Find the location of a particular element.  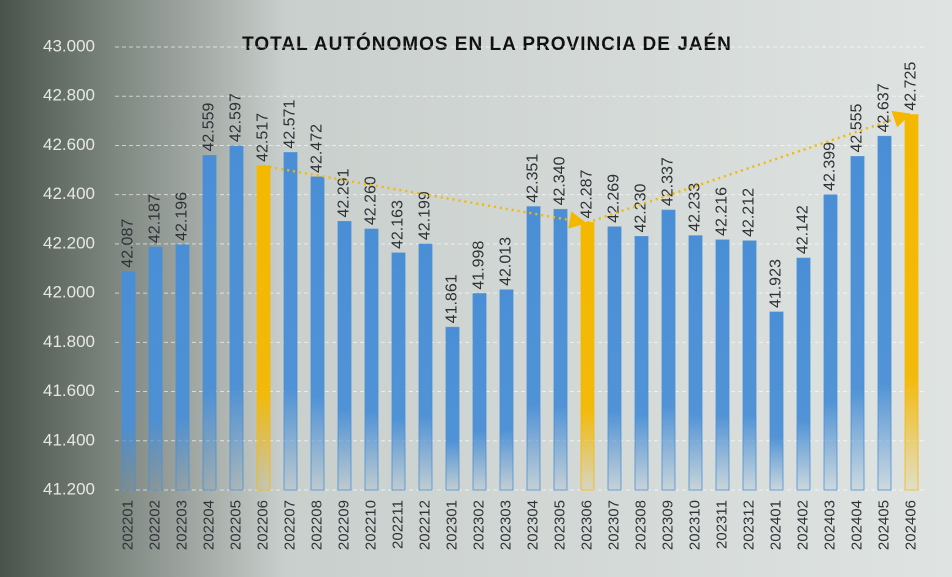

x-tick-label: 202401 is located at coordinates (775, 525).